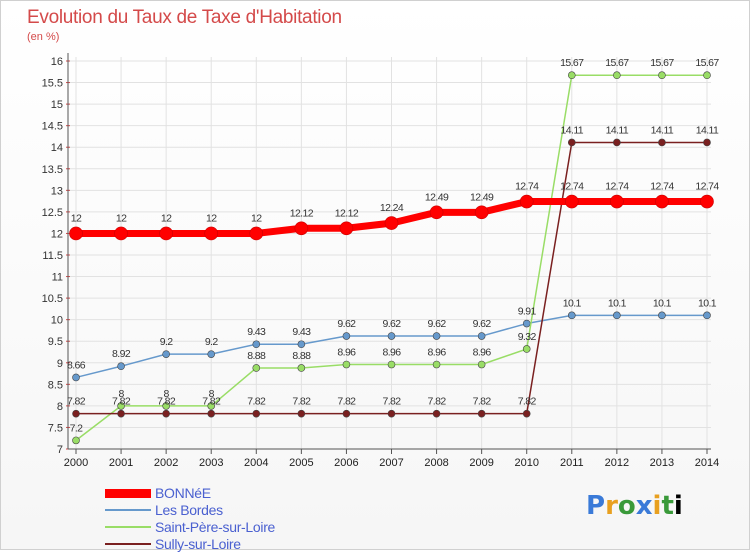  What do you see at coordinates (76, 365) in the screenshot?
I see `data-label: 8.66` at bounding box center [76, 365].